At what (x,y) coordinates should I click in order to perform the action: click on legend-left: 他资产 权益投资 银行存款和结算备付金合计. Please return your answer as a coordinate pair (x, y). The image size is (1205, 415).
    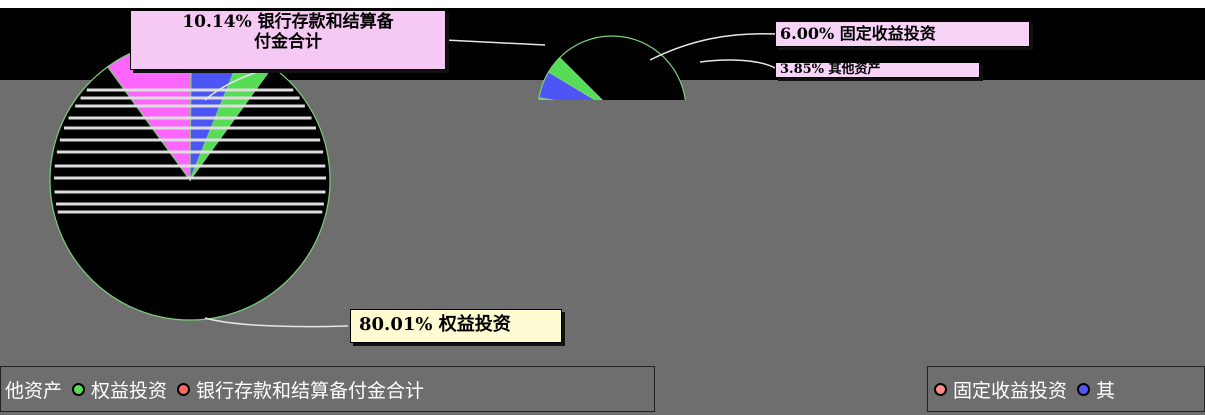
    Looking at the image, I should click on (327, 389).